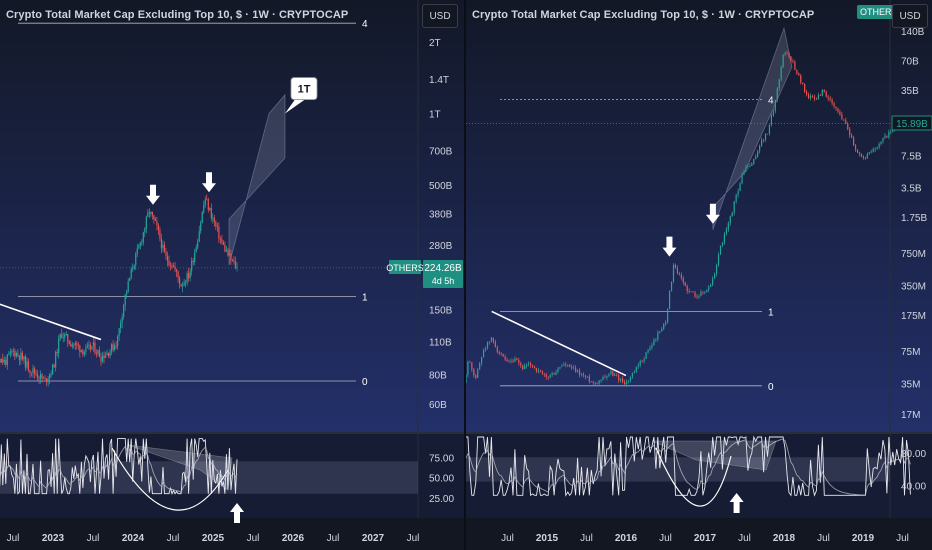  Describe the element at coordinates (879, 12) in the screenshot. I see `right-symbol-badge: OTHERS` at that location.